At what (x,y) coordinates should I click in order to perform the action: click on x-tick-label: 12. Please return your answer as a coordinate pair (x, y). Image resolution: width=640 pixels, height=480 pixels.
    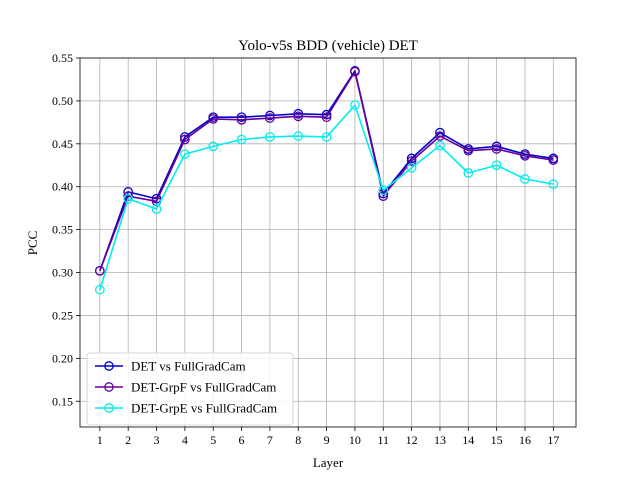
    Looking at the image, I should click on (412, 440).